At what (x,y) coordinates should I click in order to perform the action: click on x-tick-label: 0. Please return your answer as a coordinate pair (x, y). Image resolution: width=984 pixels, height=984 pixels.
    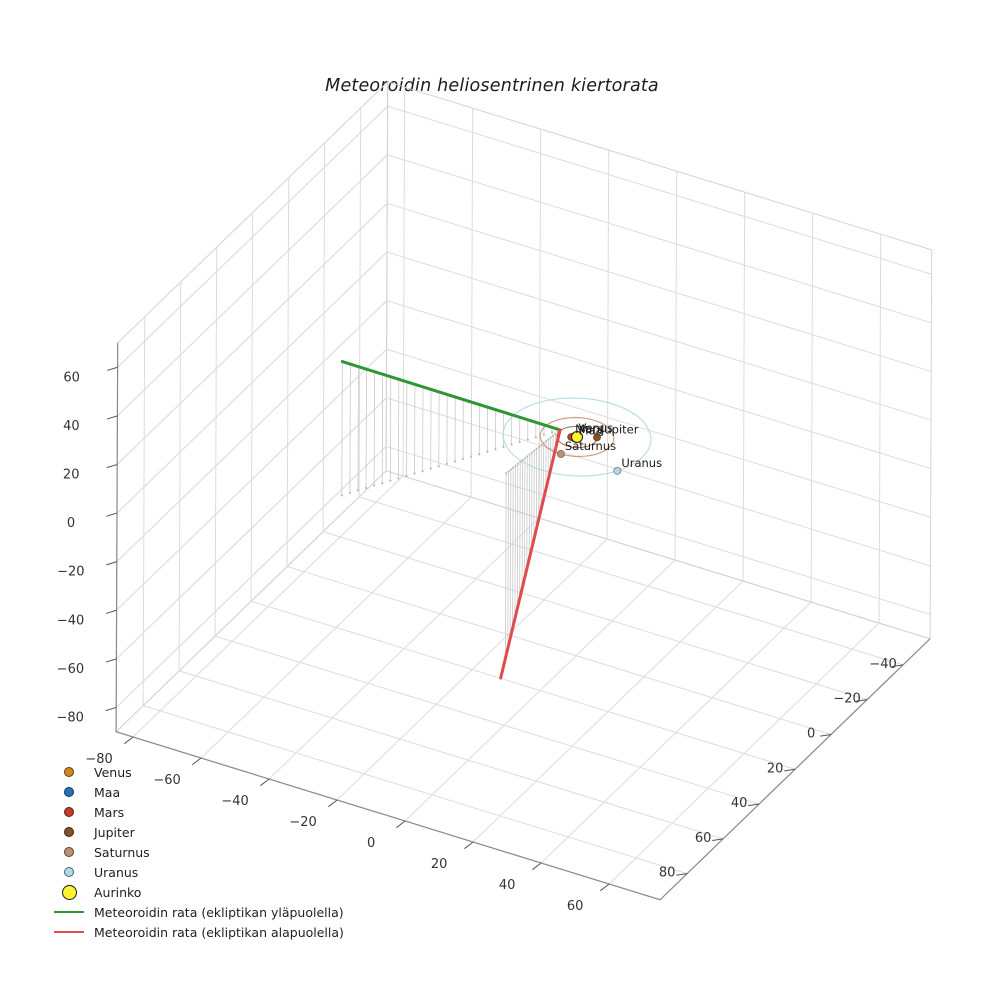
    Looking at the image, I should click on (371, 843).